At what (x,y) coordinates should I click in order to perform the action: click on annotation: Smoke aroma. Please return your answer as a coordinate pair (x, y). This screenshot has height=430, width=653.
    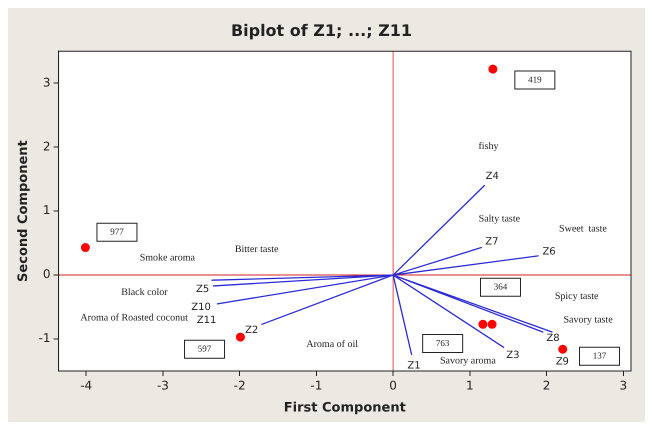
    Looking at the image, I should click on (168, 258).